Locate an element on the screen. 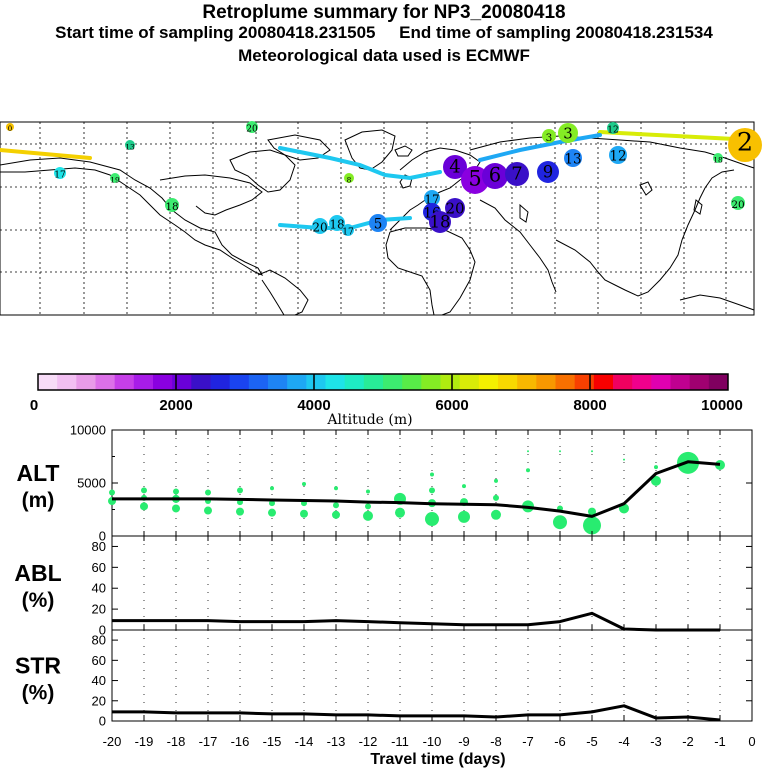 The image size is (768, 768). plume-marker-label: 8 is located at coordinates (349, 179).